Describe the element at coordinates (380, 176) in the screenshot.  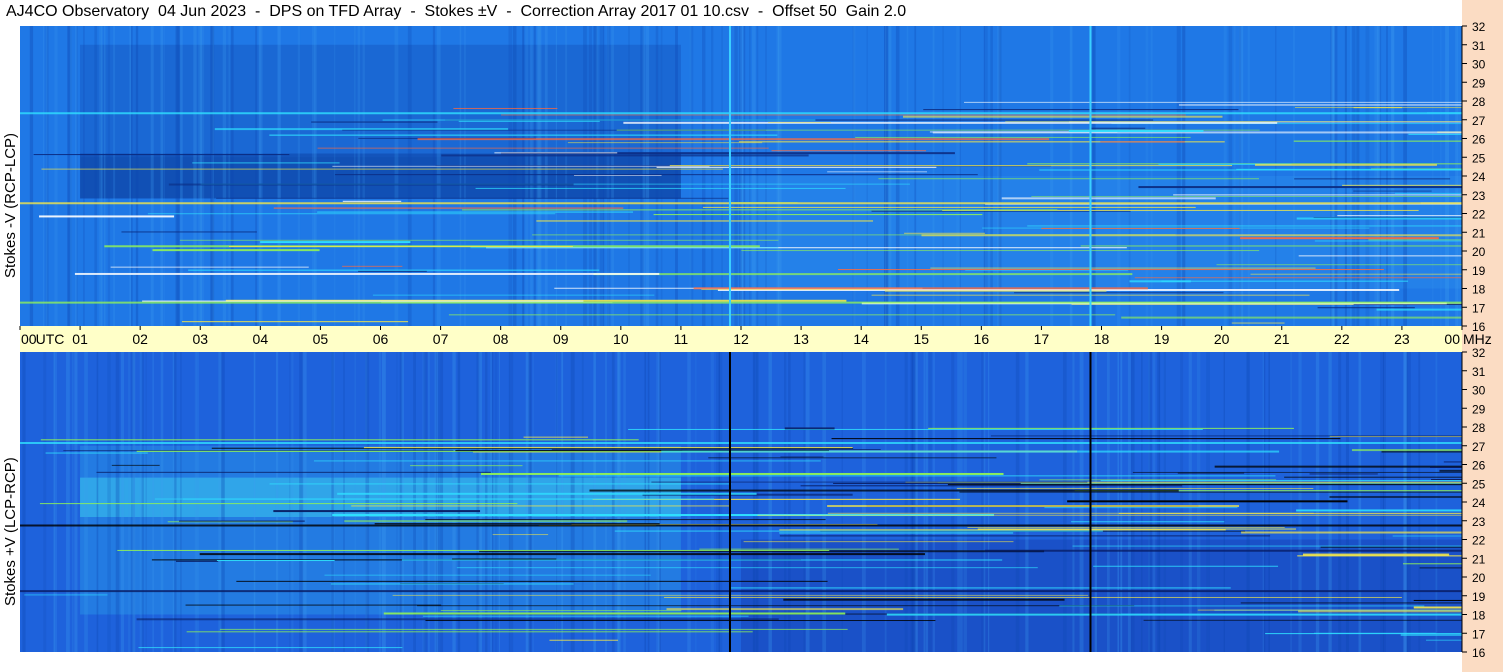
I see `dark-band-region` at that location.